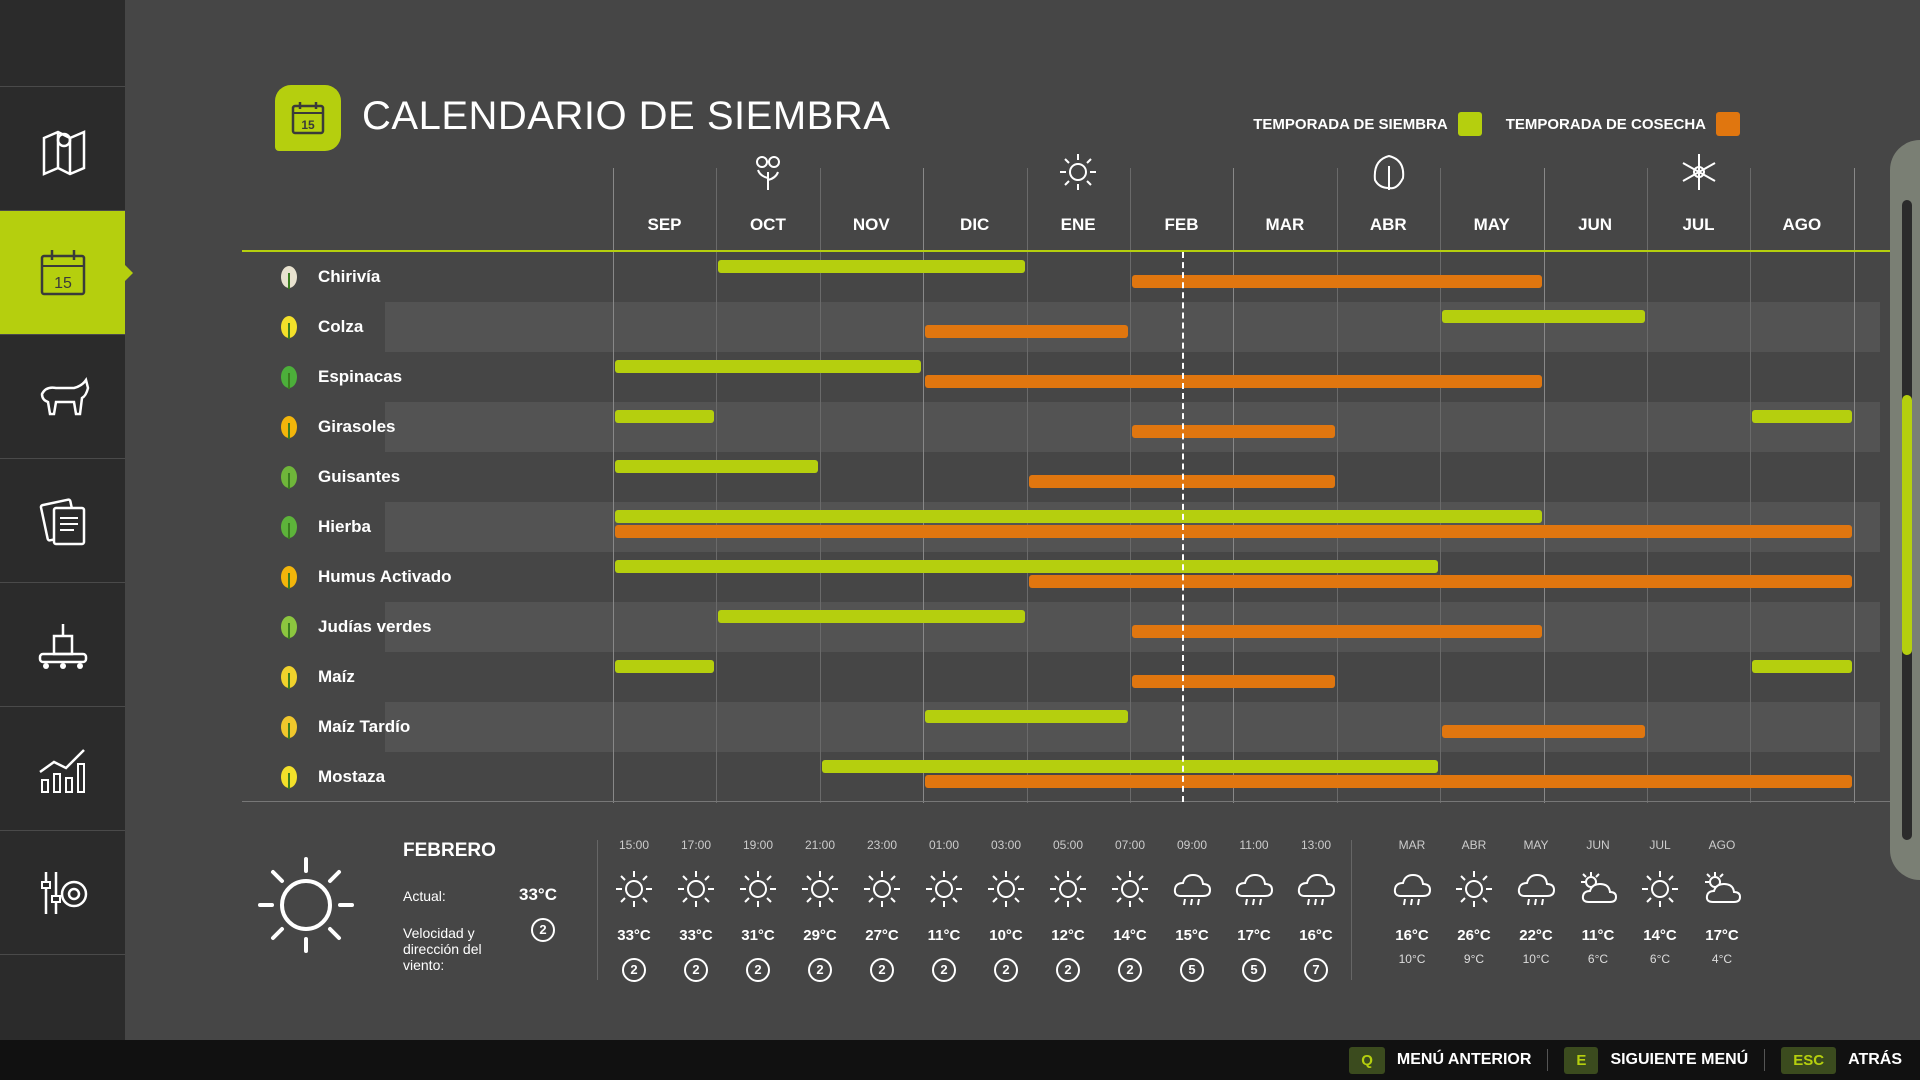 Image resolution: width=1920 pixels, height=1080 pixels. I want to click on crop-name: Judías verdes, so click(375, 626).